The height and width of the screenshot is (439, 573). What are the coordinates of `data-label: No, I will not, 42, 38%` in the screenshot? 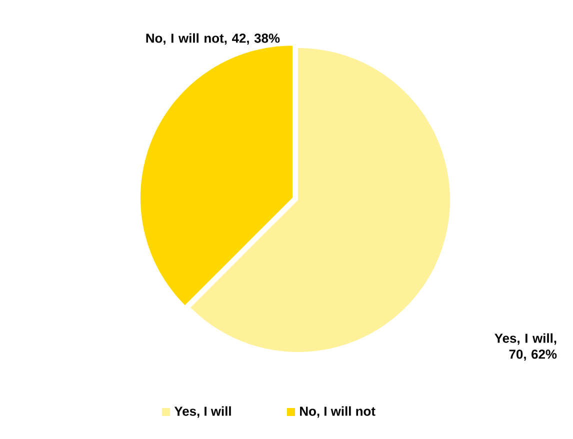 It's located at (213, 39).